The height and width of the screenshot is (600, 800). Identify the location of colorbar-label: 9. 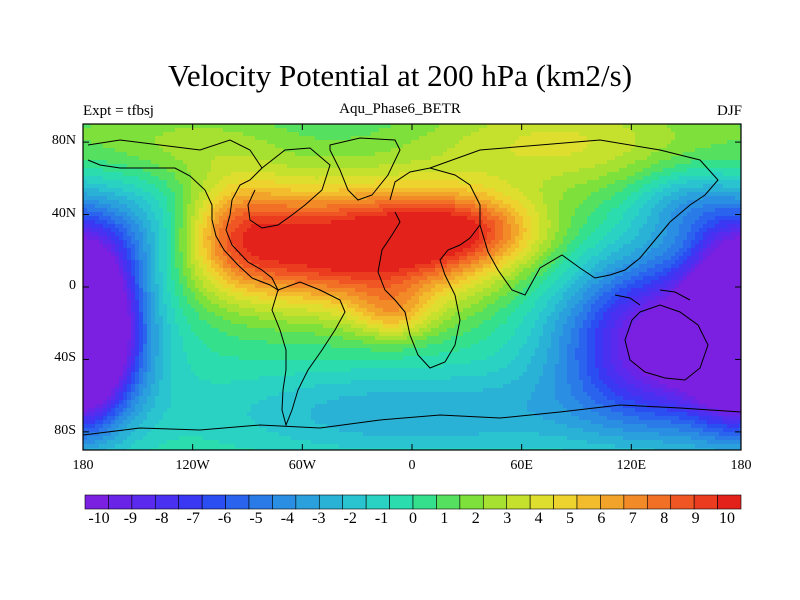
(695, 518).